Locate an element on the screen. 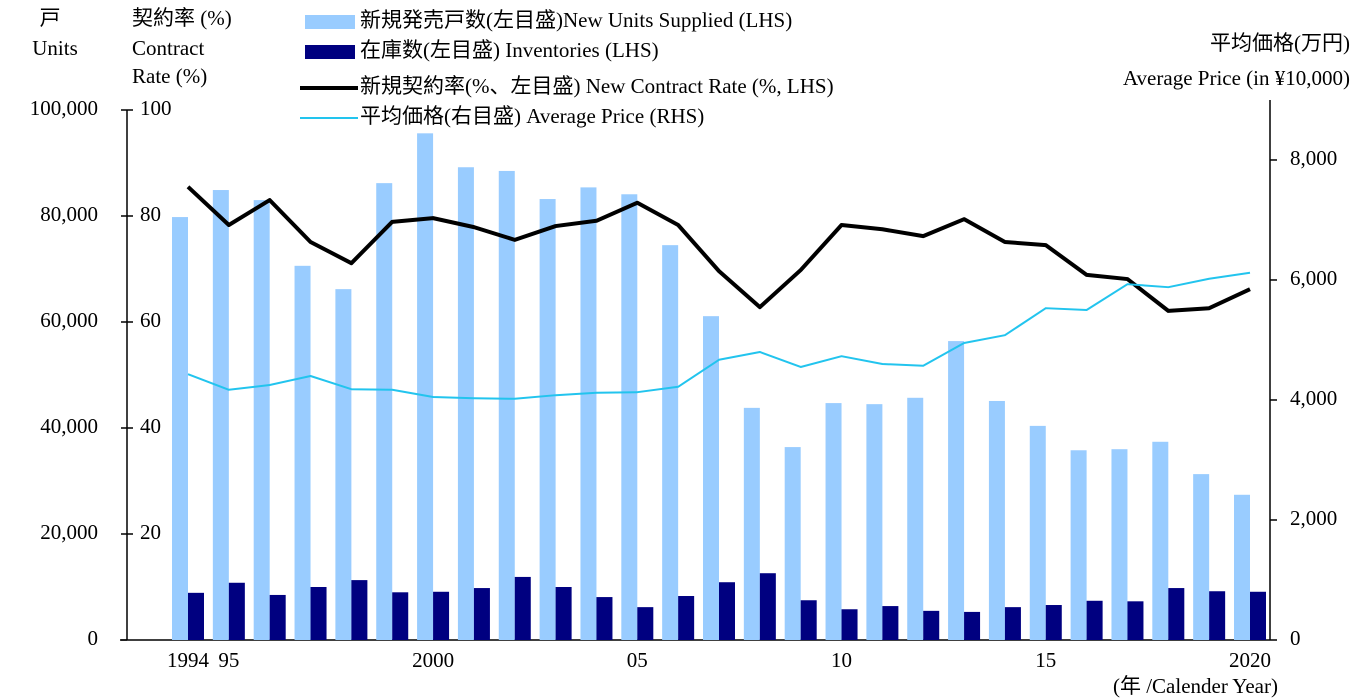  rate-tick-label: 20 is located at coordinates (150, 532).